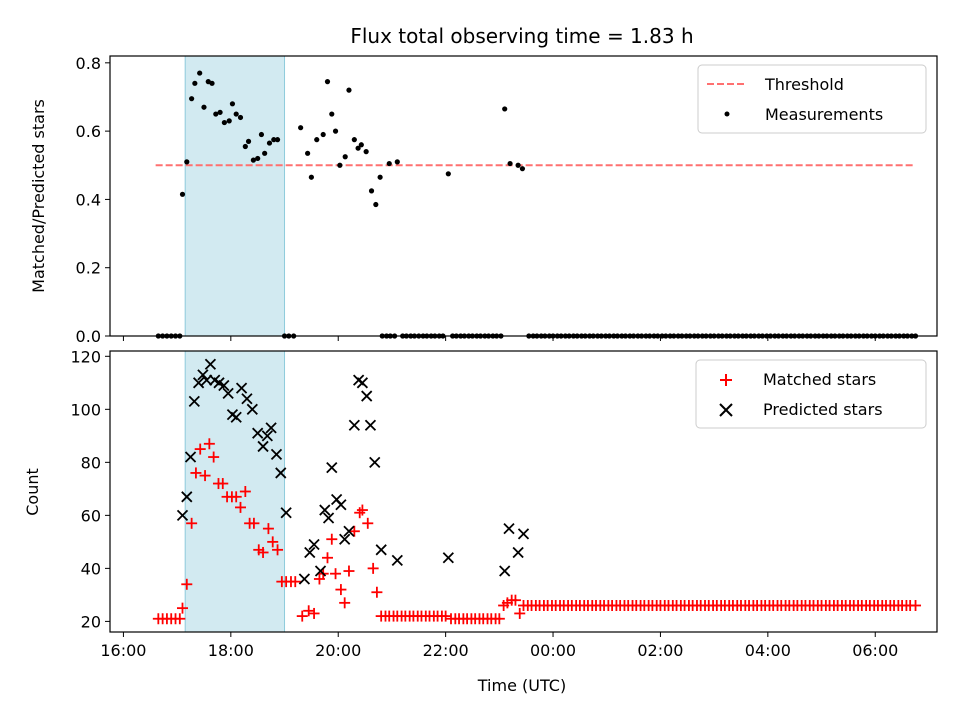 The image size is (960, 720). Describe the element at coordinates (819, 379) in the screenshot. I see `legend-matched-label: Matched stars` at that location.